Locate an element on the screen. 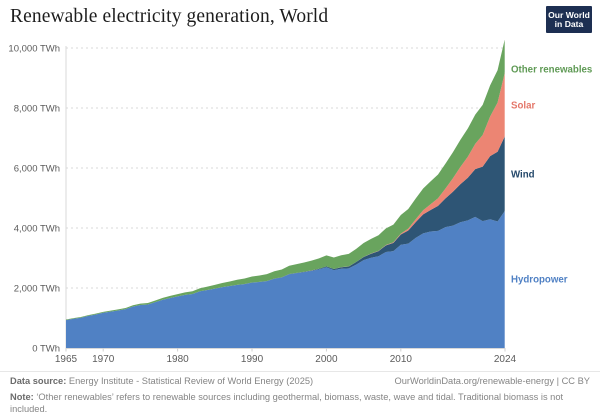 The width and height of the screenshot is (600, 416). y-axis-tick-label: 4,000 TWh is located at coordinates (37, 228).